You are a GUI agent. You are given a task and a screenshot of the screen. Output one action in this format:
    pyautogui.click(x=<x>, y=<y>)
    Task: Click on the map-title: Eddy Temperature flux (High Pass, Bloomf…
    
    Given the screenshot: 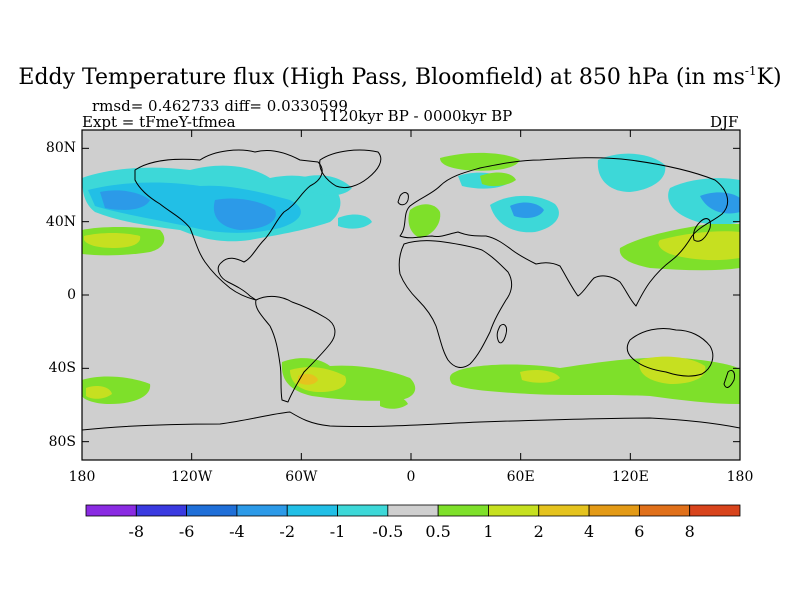 What is the action you would take?
    pyautogui.click(x=400, y=77)
    